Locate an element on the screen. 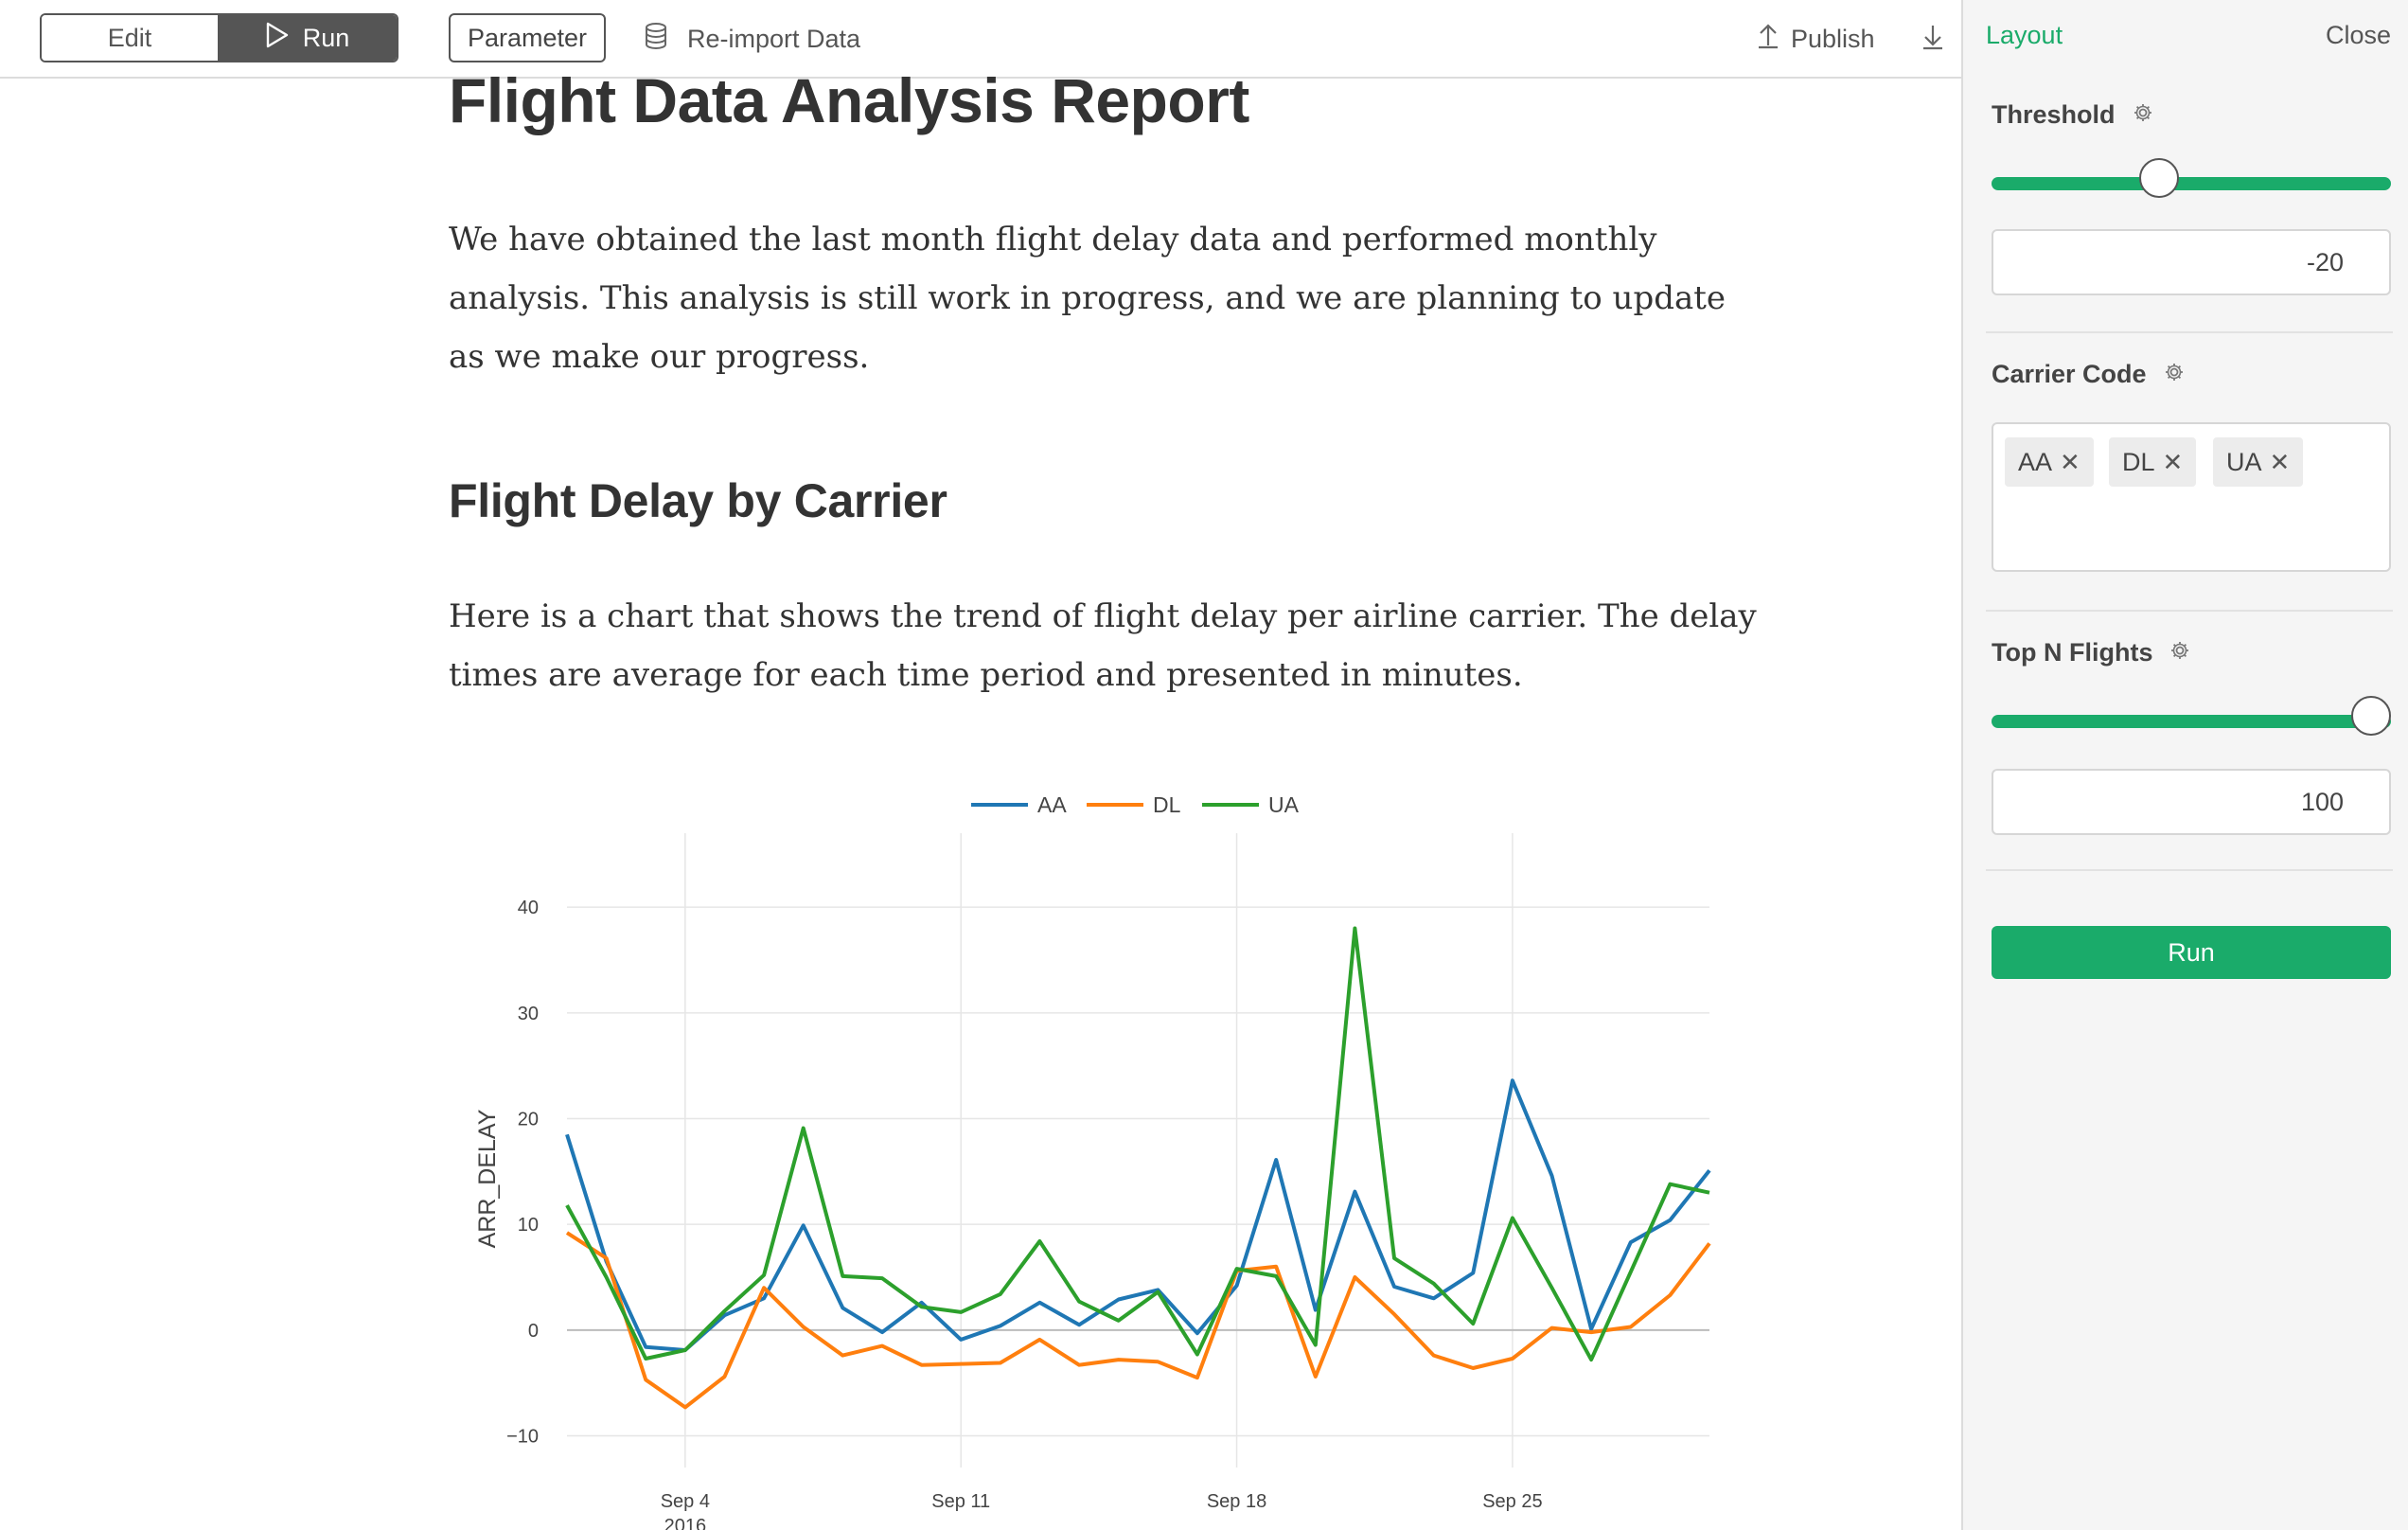 The width and height of the screenshot is (2408, 1530). download-button is located at coordinates (1932, 39).